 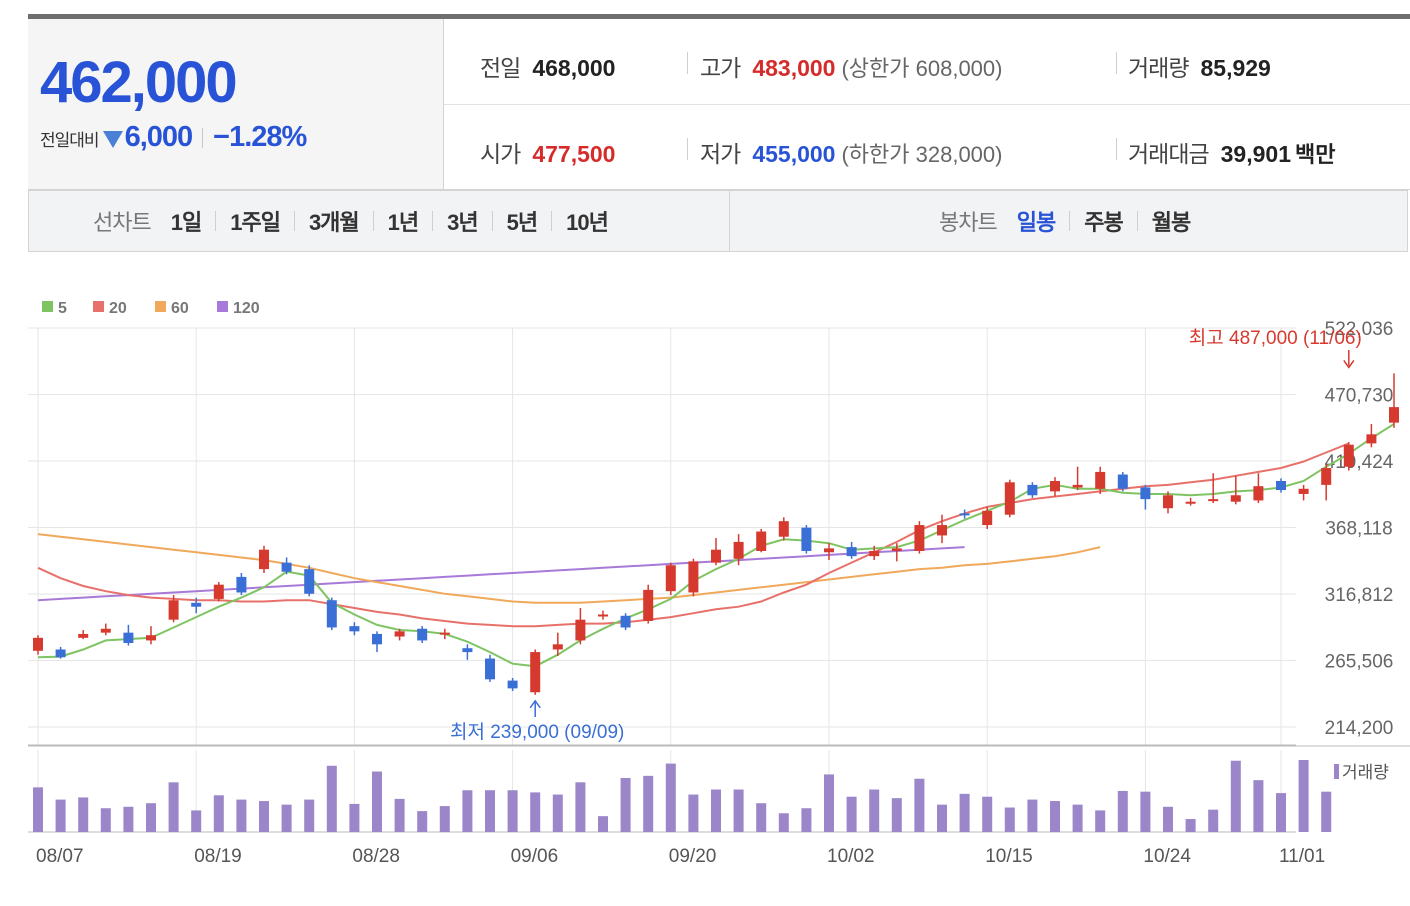 I want to click on candle-period-option-1: 주봉, so click(x=1103, y=222).